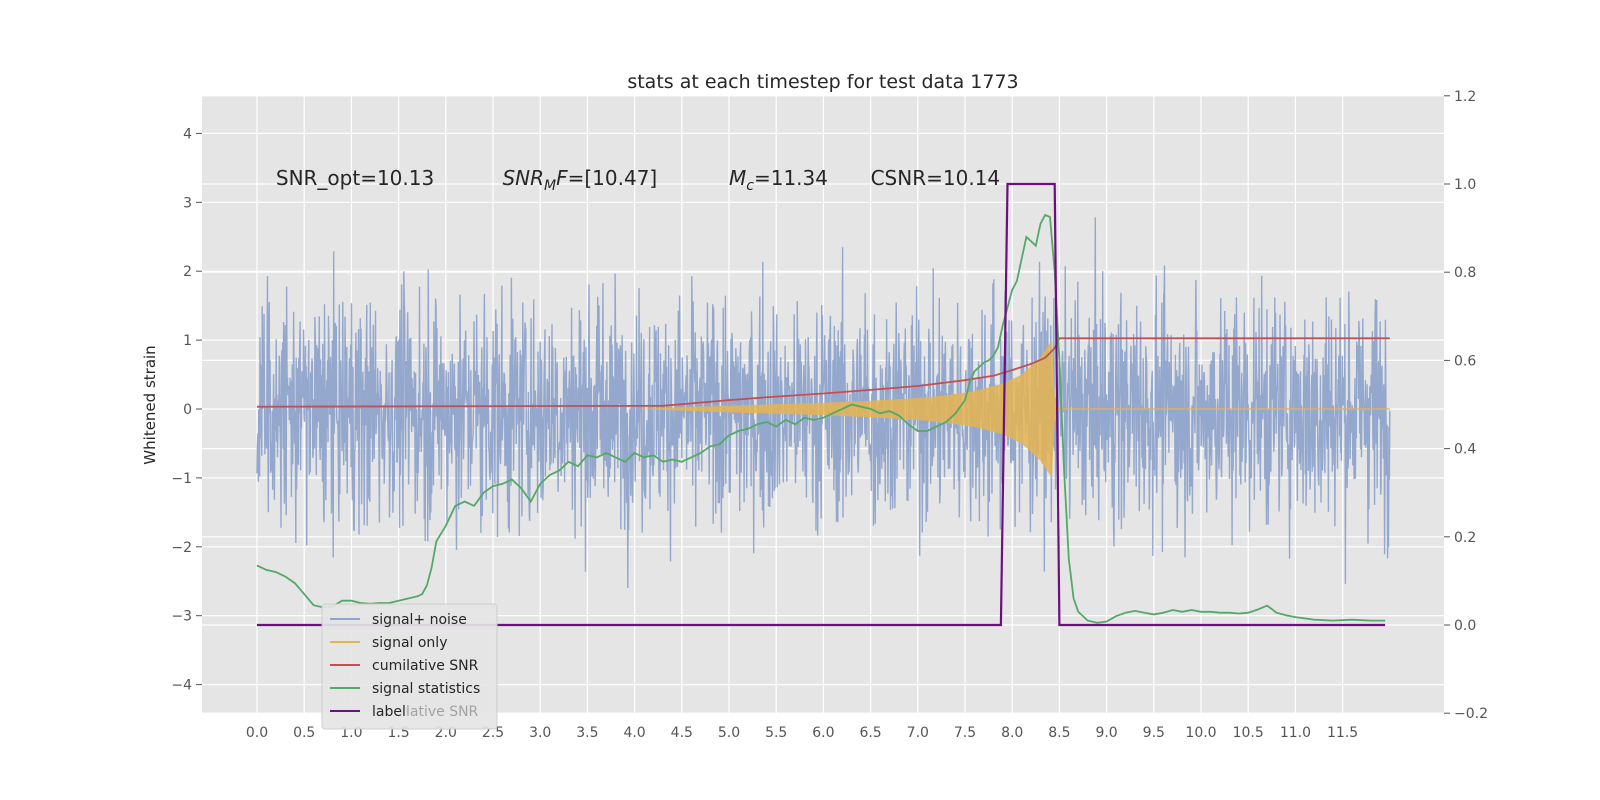  I want to click on right-tick-label: 1.0, so click(1465, 185).